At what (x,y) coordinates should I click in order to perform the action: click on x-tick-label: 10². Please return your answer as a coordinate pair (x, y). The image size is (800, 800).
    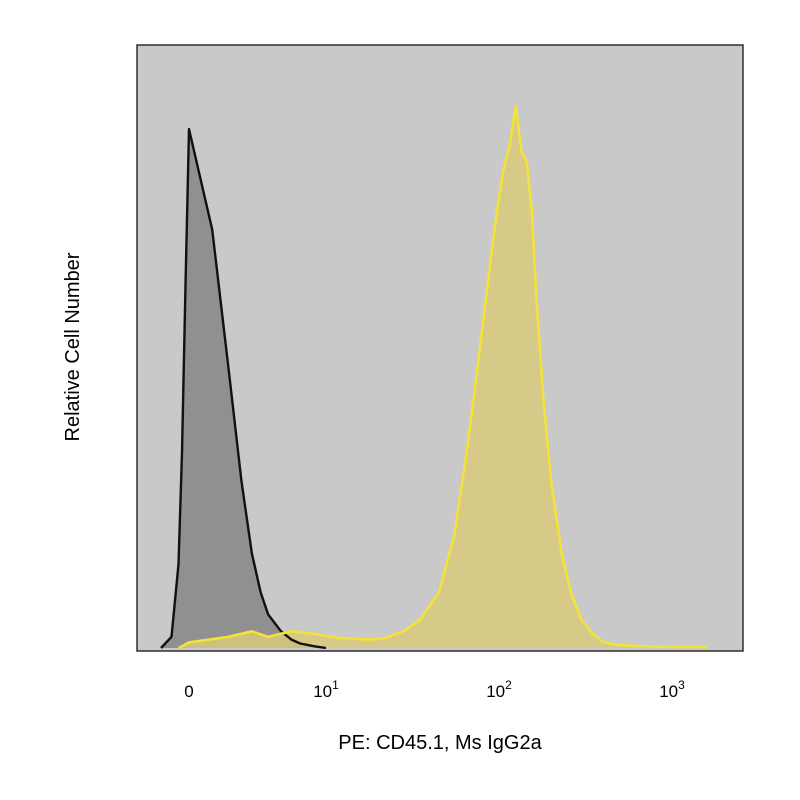
    Looking at the image, I should click on (499, 689).